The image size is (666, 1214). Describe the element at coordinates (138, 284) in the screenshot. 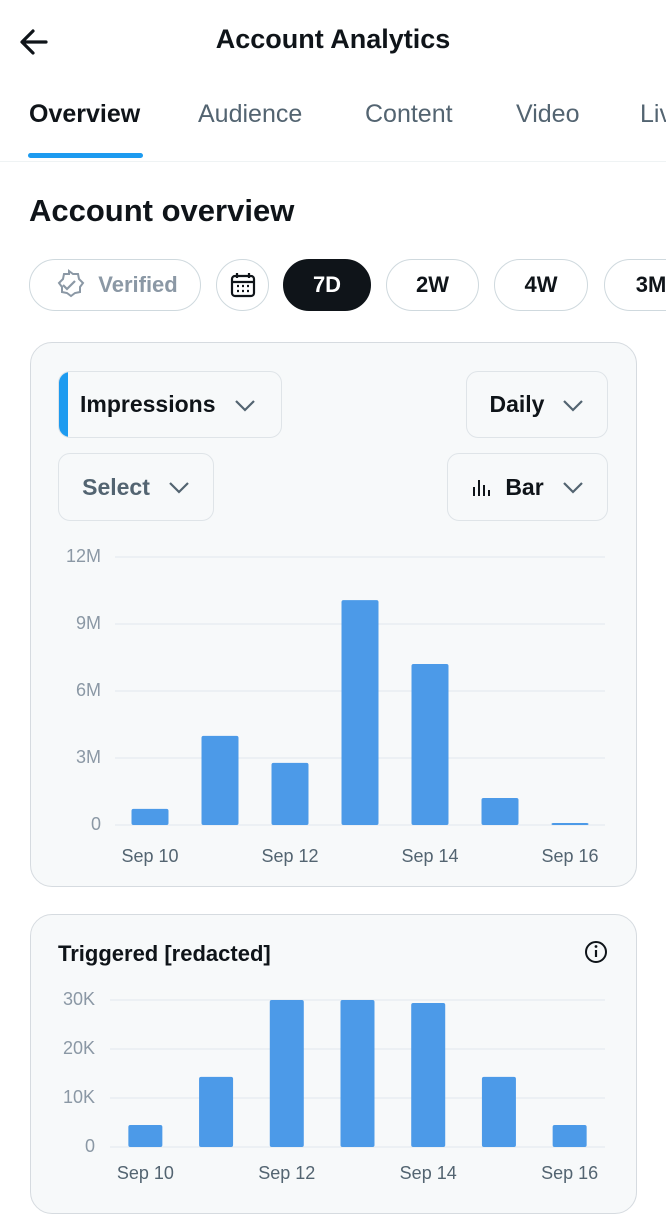

I see `chip-label: Verified` at that location.